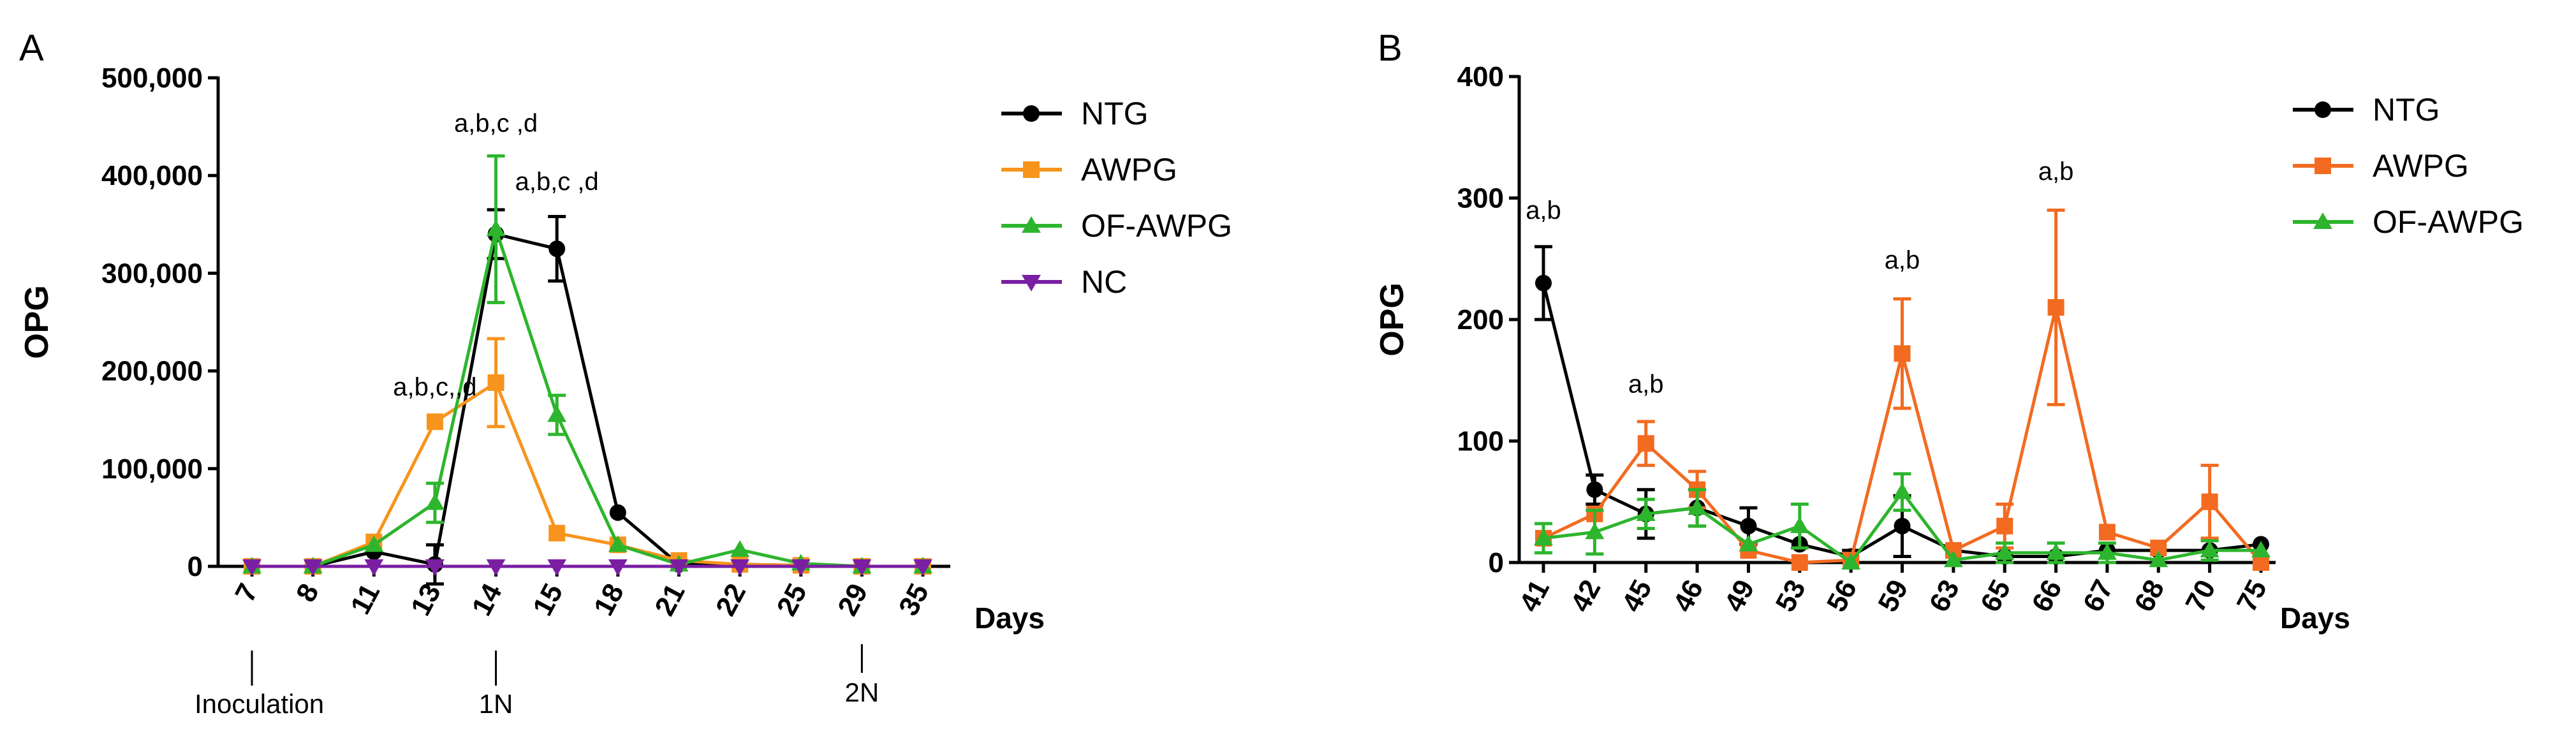 This screenshot has height=736, width=2576. Describe the element at coordinates (1031, 169) in the screenshot. I see `legend-marker-awpg` at that location.